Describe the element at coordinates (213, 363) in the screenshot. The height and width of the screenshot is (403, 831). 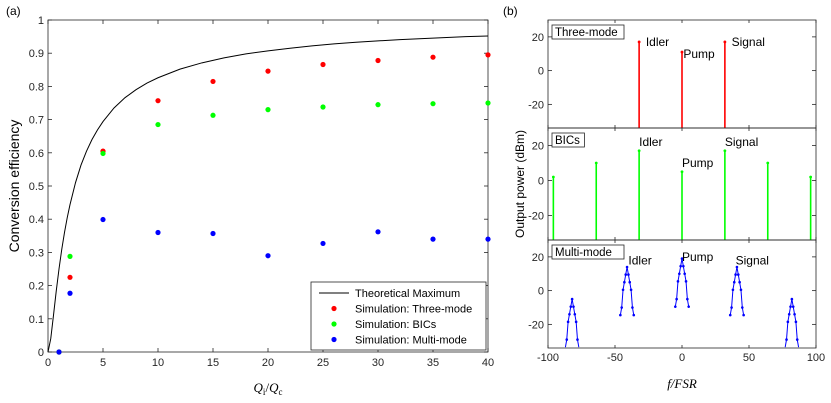
I see `x-tick-label: 15` at that location.